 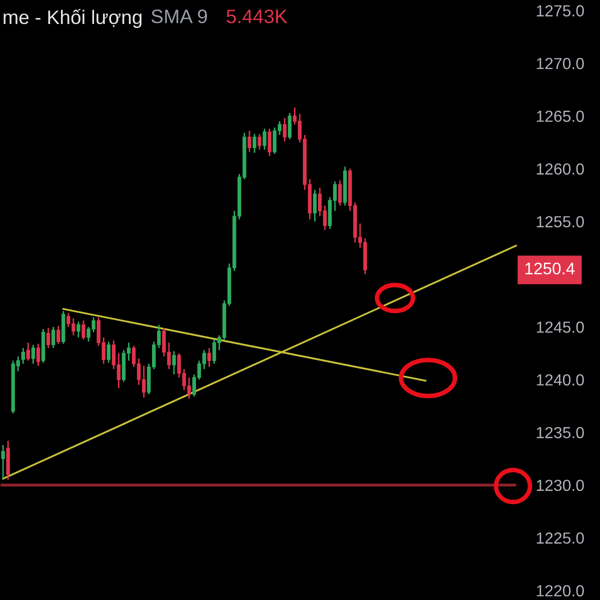 I want to click on y-tick-label: 1230.0, so click(x=560, y=486).